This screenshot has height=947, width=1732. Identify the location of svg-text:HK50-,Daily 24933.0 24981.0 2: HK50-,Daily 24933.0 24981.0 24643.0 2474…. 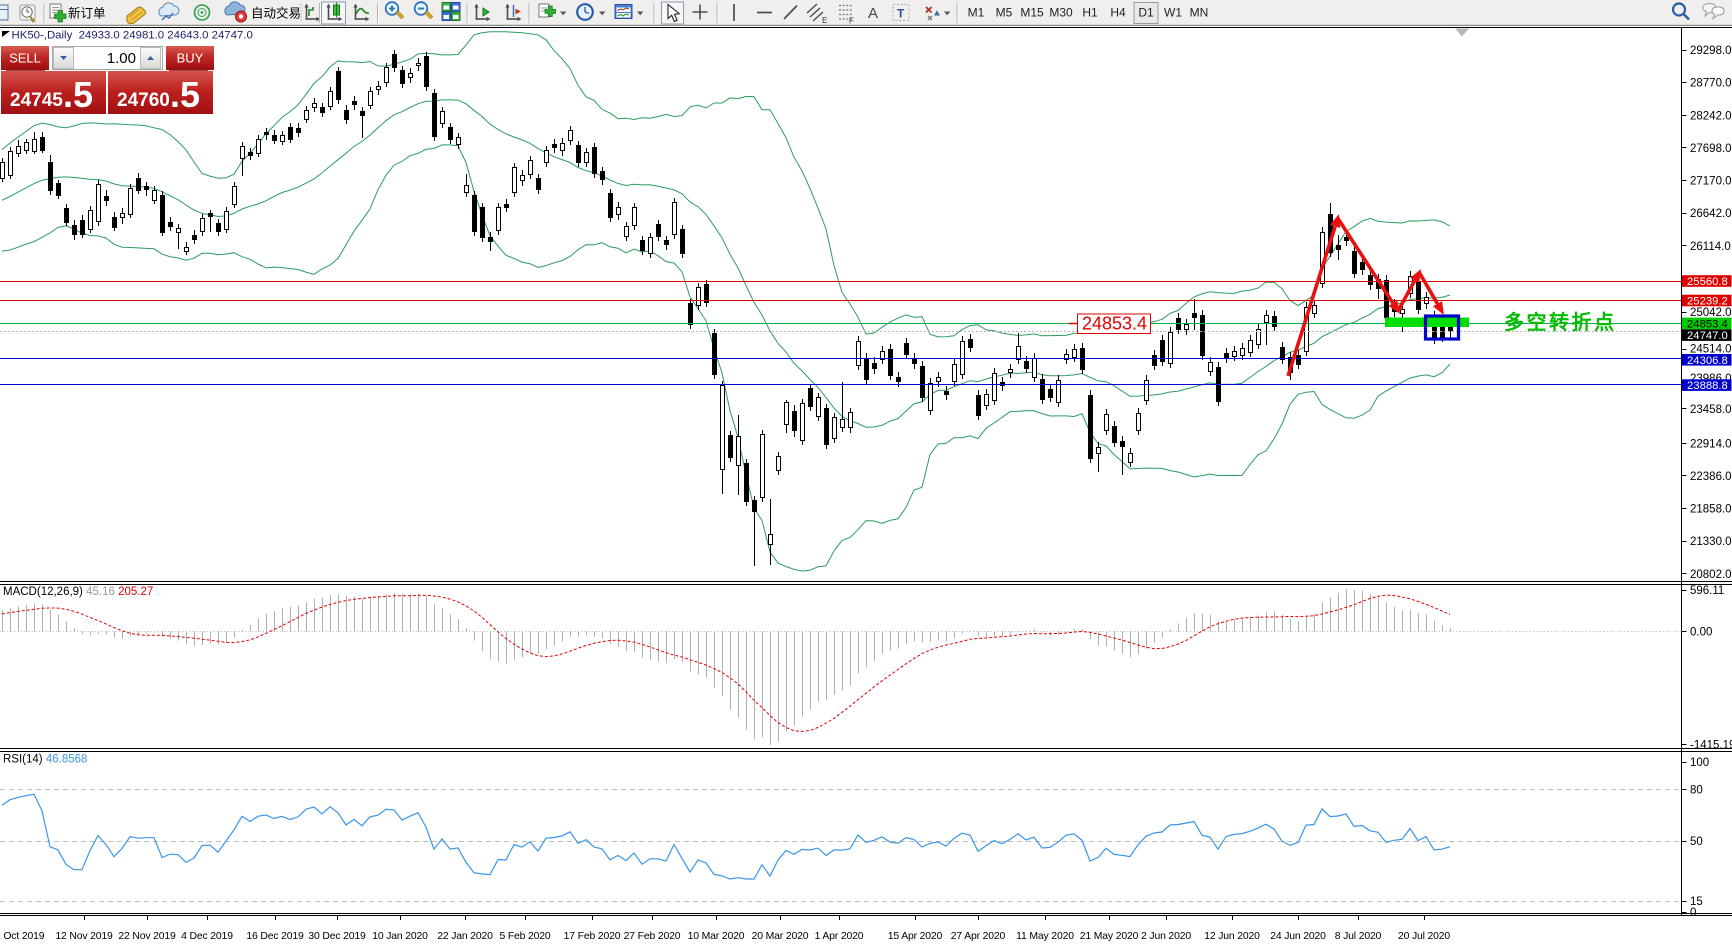
(132, 36).